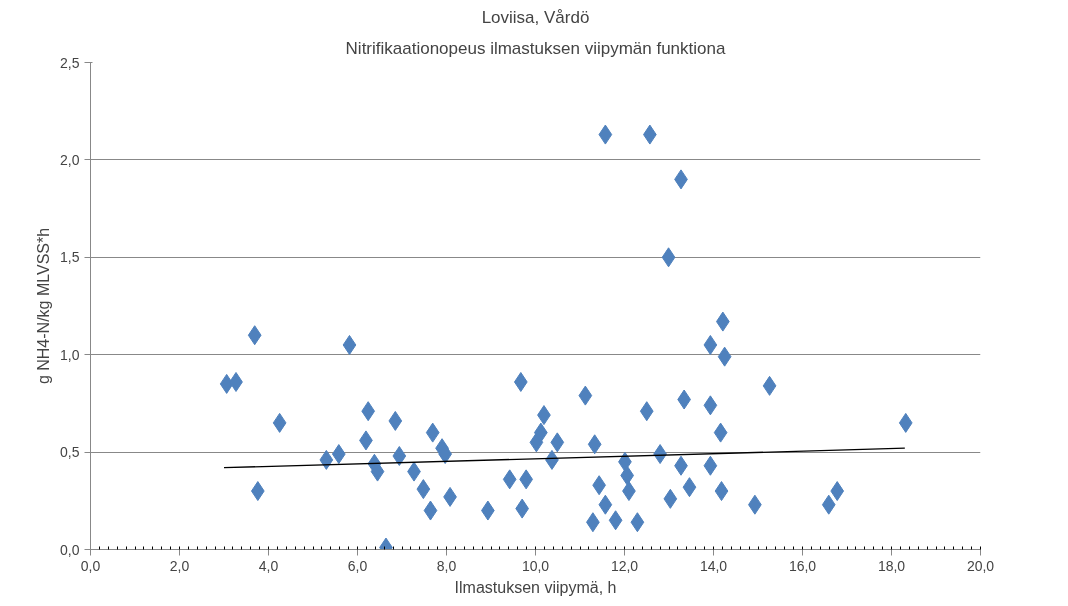 This screenshot has width=1068, height=606. I want to click on x-tick-label: 0,0, so click(90, 565).